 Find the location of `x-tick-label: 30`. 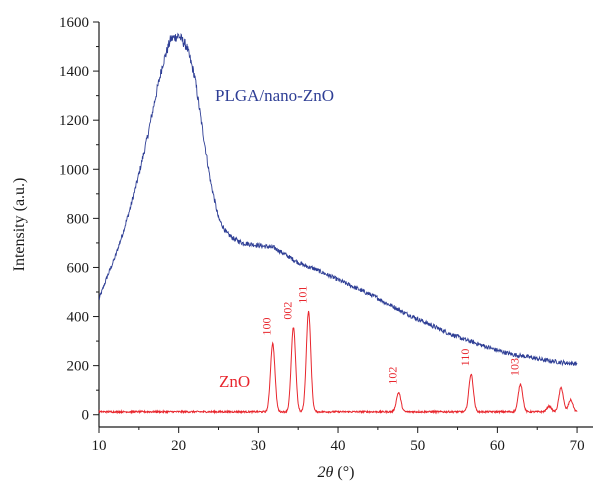

x-tick-label: 30 is located at coordinates (258, 446).